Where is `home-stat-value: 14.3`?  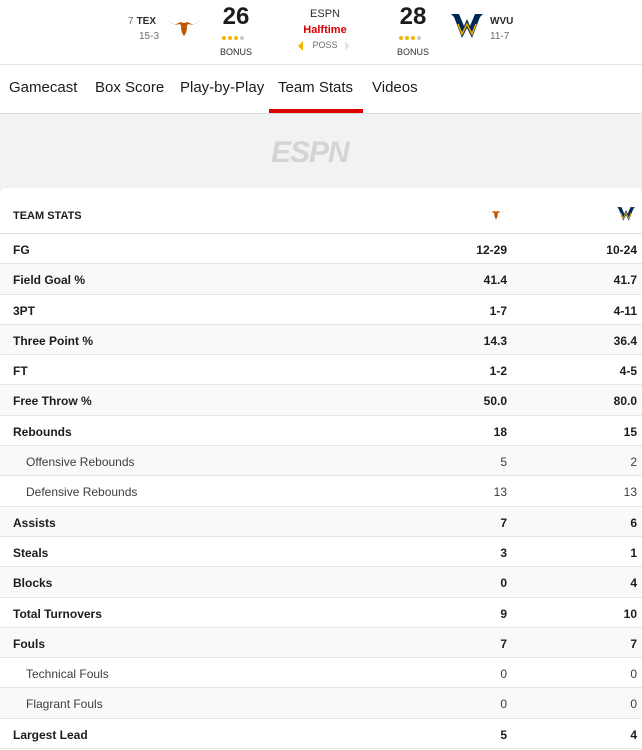
home-stat-value: 14.3 is located at coordinates (495, 340).